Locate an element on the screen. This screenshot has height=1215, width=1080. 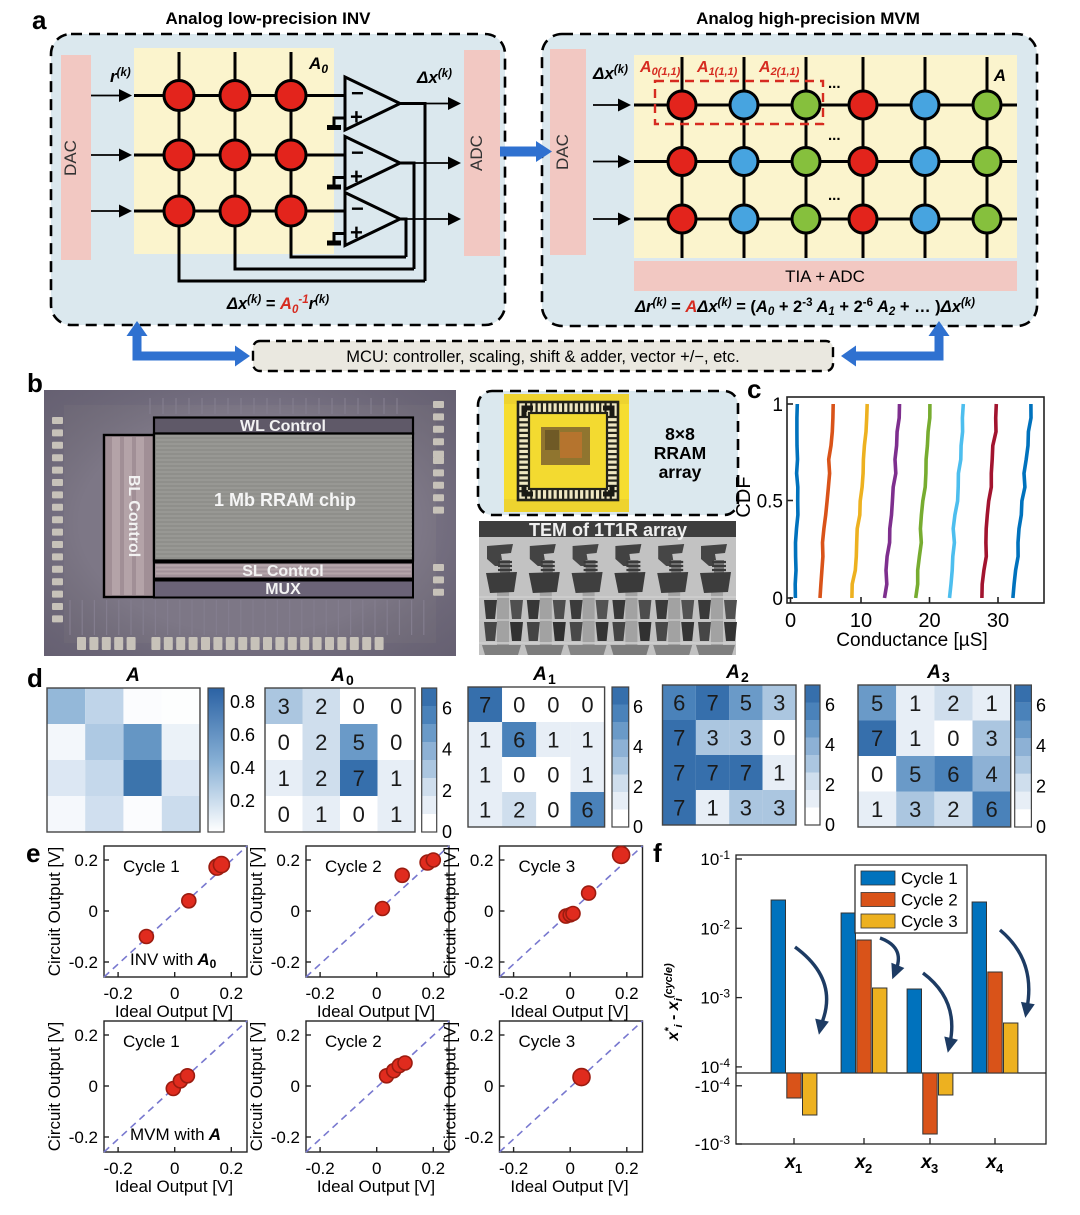
svg-text: ADC is located at coordinates (476, 153).